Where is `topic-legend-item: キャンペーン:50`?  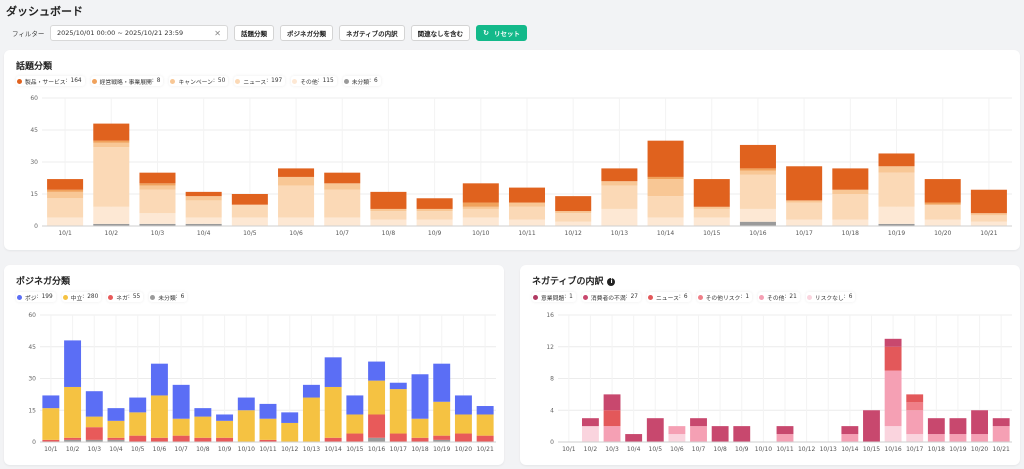 topic-legend-item: キャンペーン:50 is located at coordinates (199, 81).